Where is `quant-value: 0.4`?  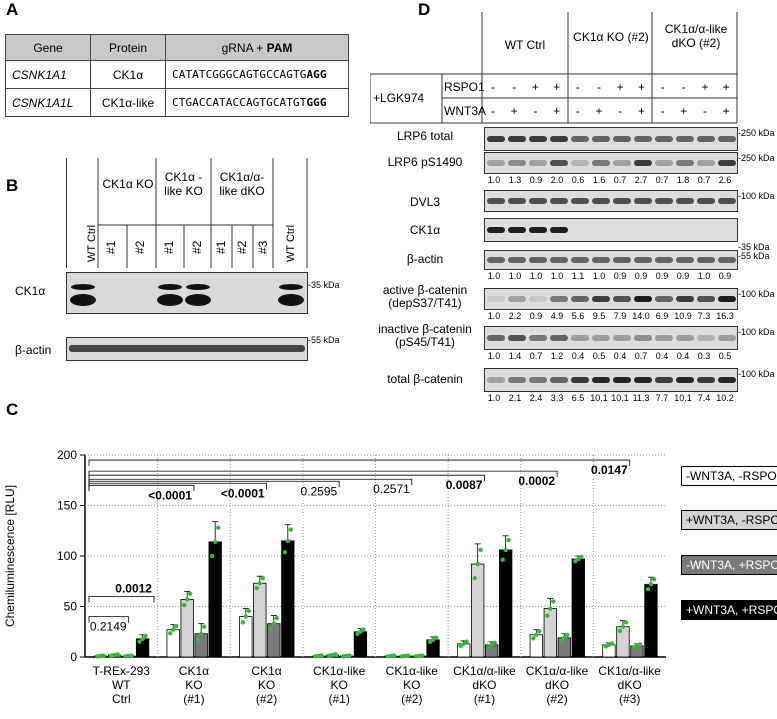 quant-value: 0.4 is located at coordinates (662, 356).